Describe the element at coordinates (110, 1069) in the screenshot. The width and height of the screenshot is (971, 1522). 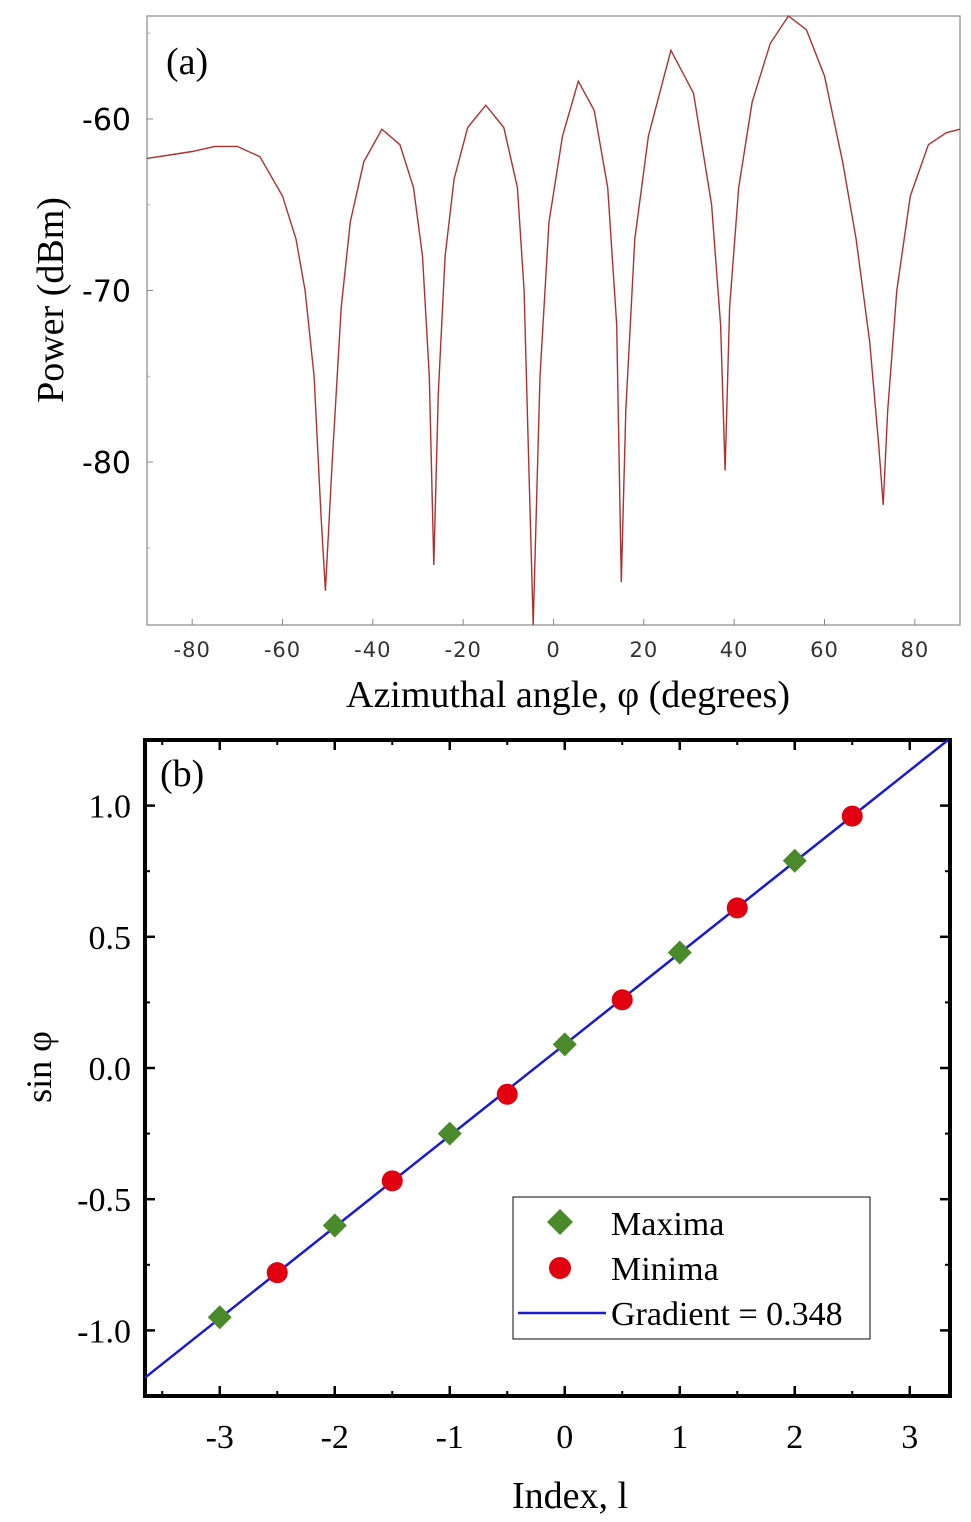
I see `panel-b-y-tick-label: 0.0` at that location.